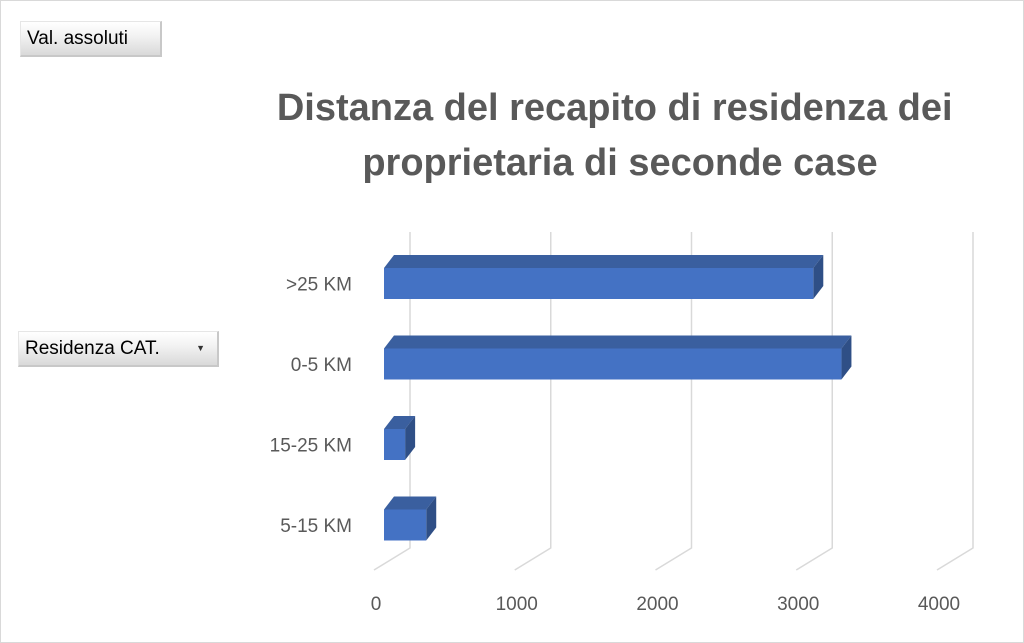 The image size is (1024, 643). I want to click on category-labels: >25 KM 0-5 KM 15-25 KM 5-15 KM, so click(311, 406).